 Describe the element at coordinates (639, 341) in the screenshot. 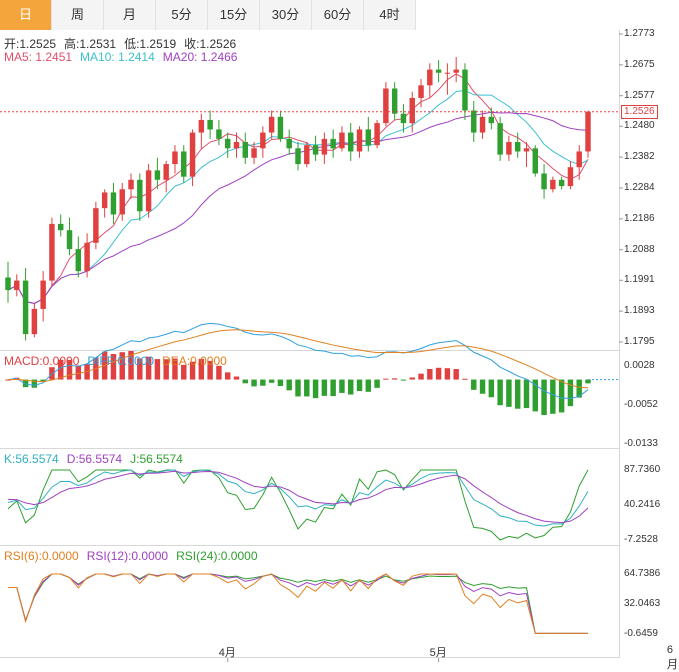

I see `price-tick-label: 1.1795` at that location.